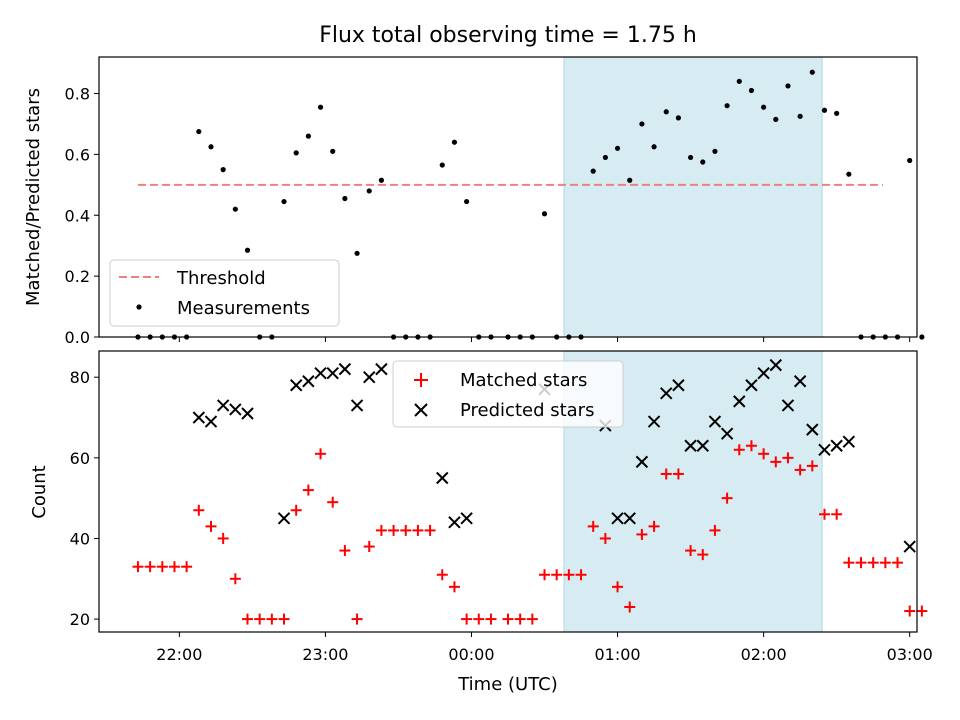 The image size is (960, 720). I want to click on top-legend: Threshold Measurements, so click(224, 293).